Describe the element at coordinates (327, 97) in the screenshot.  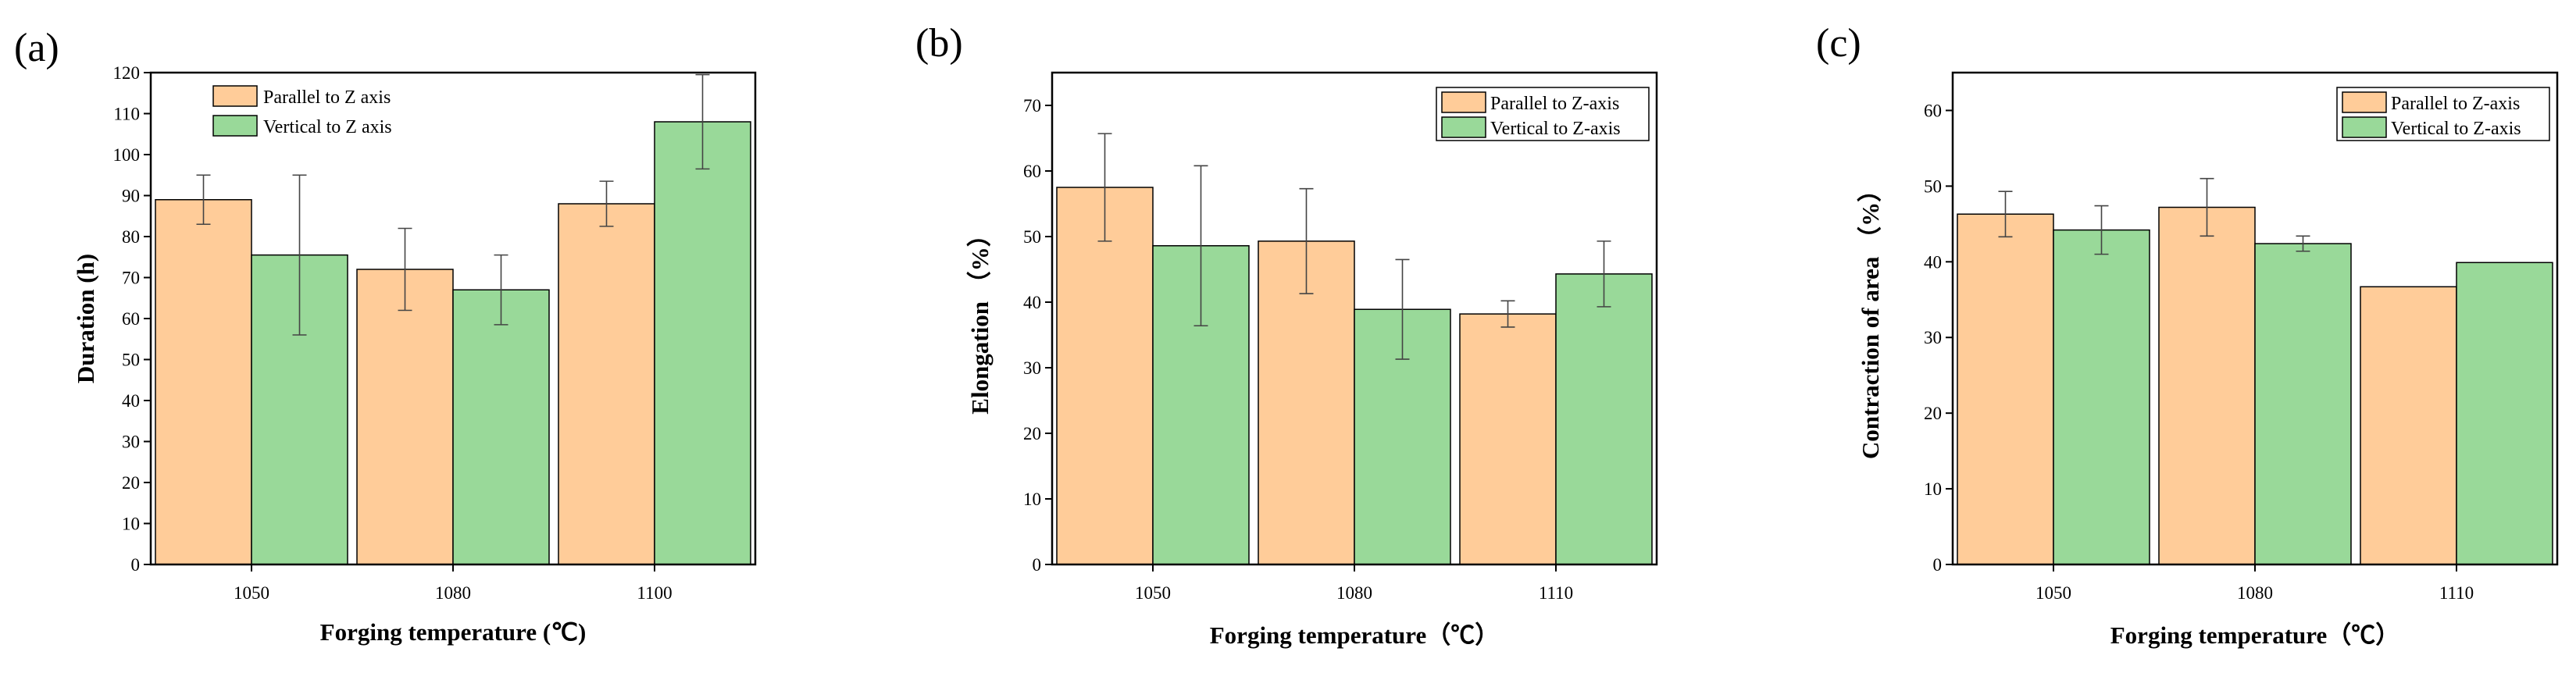
I see `legend-label-parallel-a: Parallel to Z axis` at that location.